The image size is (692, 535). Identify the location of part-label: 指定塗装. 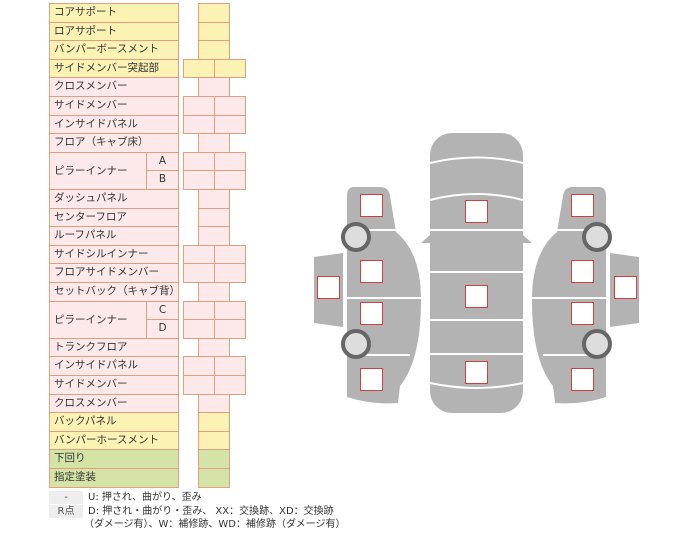
(114, 478).